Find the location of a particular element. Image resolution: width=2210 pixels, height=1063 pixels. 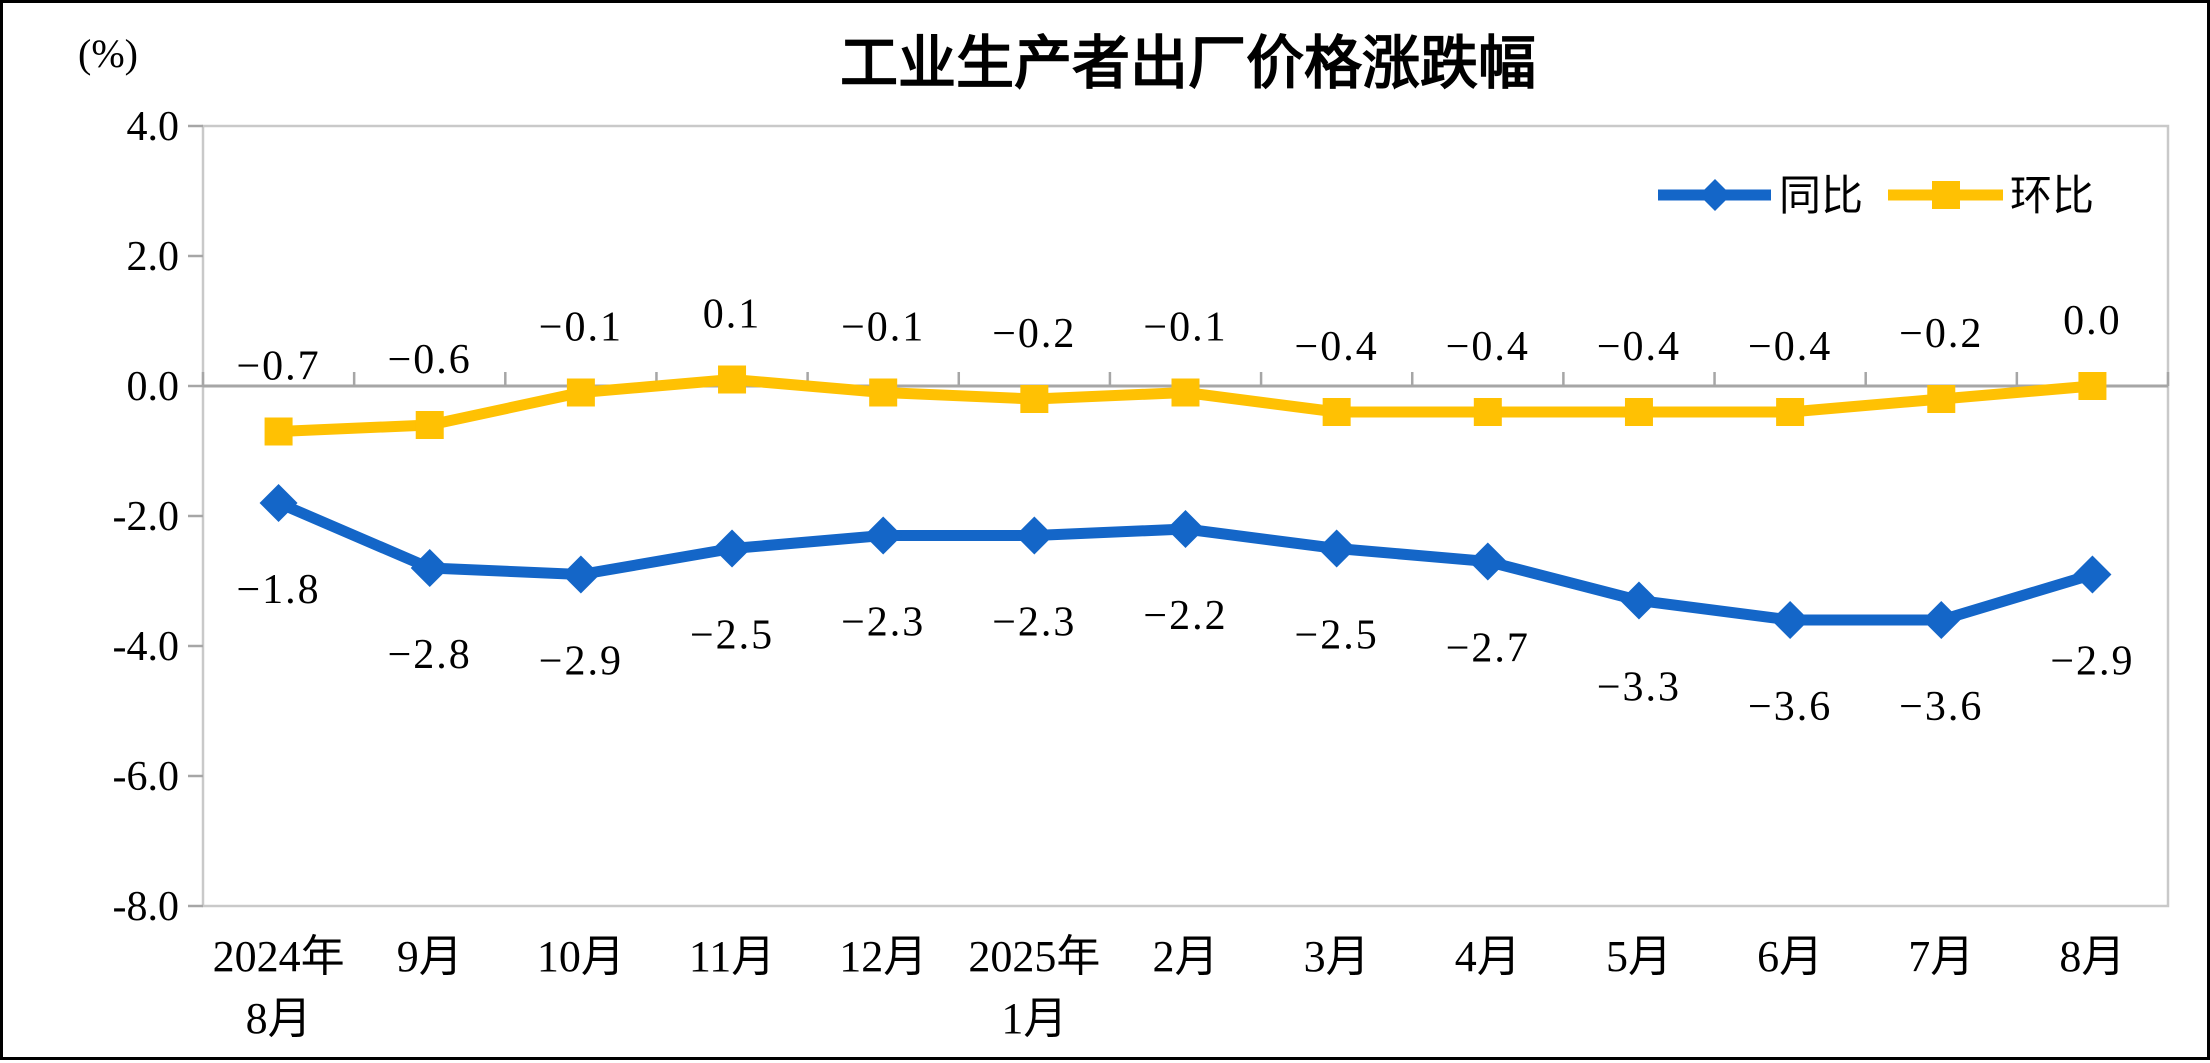

y-tick-label: 0.0 is located at coordinates (153, 387).